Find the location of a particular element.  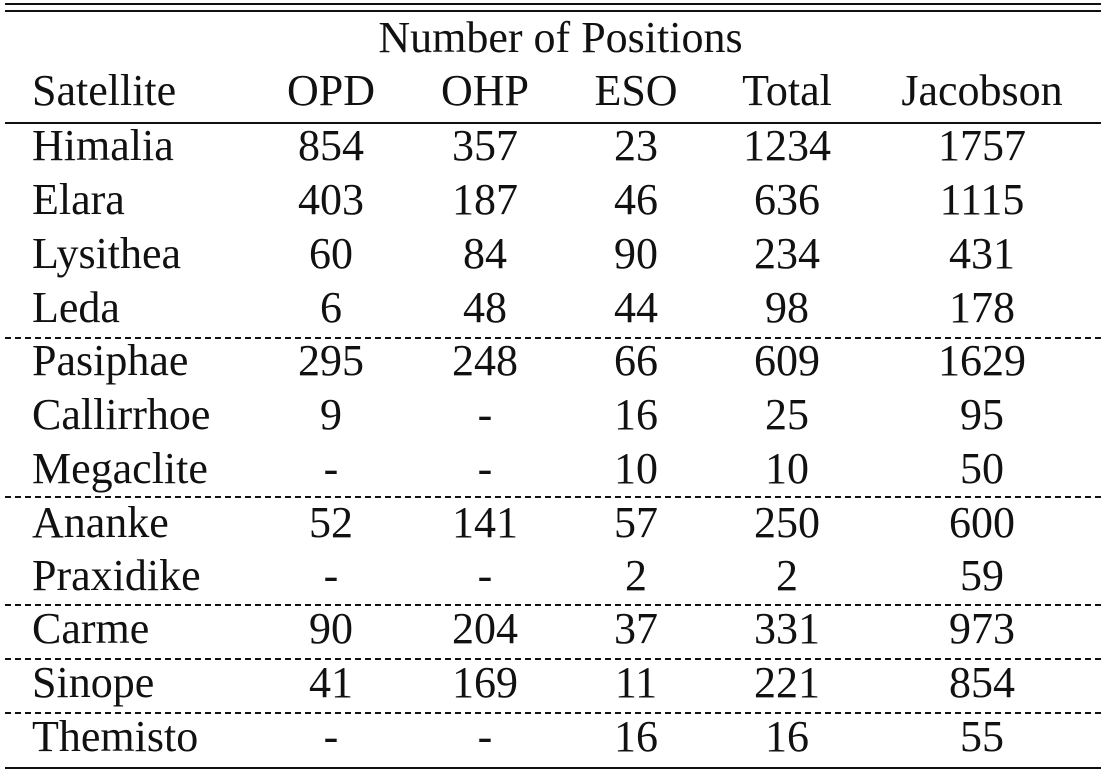

eso-cell: 46 is located at coordinates (636, 199).